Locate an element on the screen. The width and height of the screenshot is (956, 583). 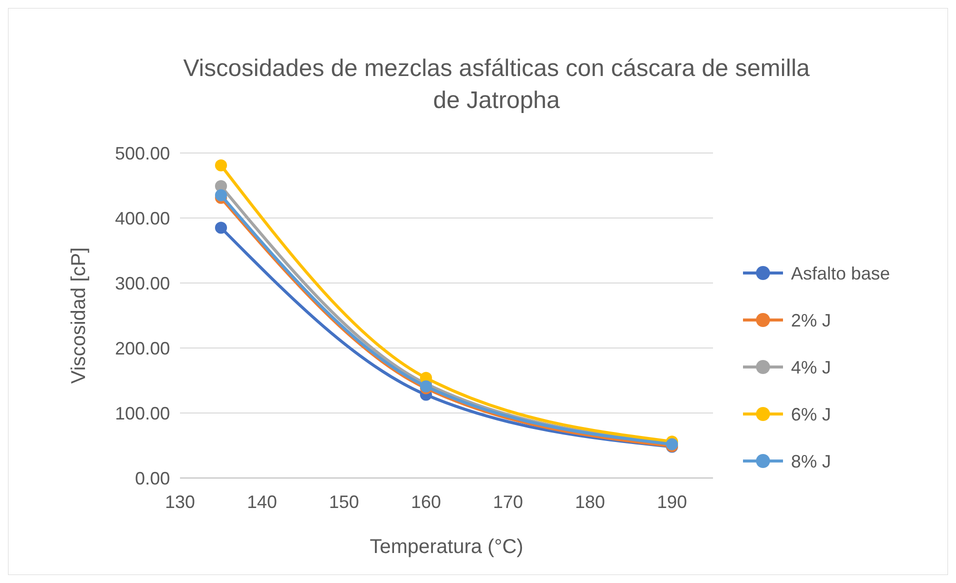
y-tick-label: 400.00 is located at coordinates (142, 218).